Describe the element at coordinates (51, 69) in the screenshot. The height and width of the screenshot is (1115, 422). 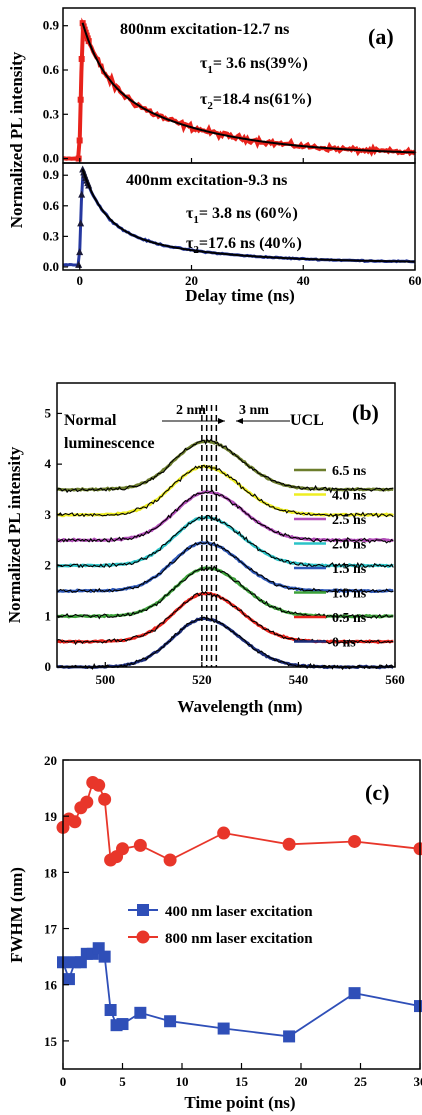
I see `panel-a-ytick-label: 0.6` at that location.